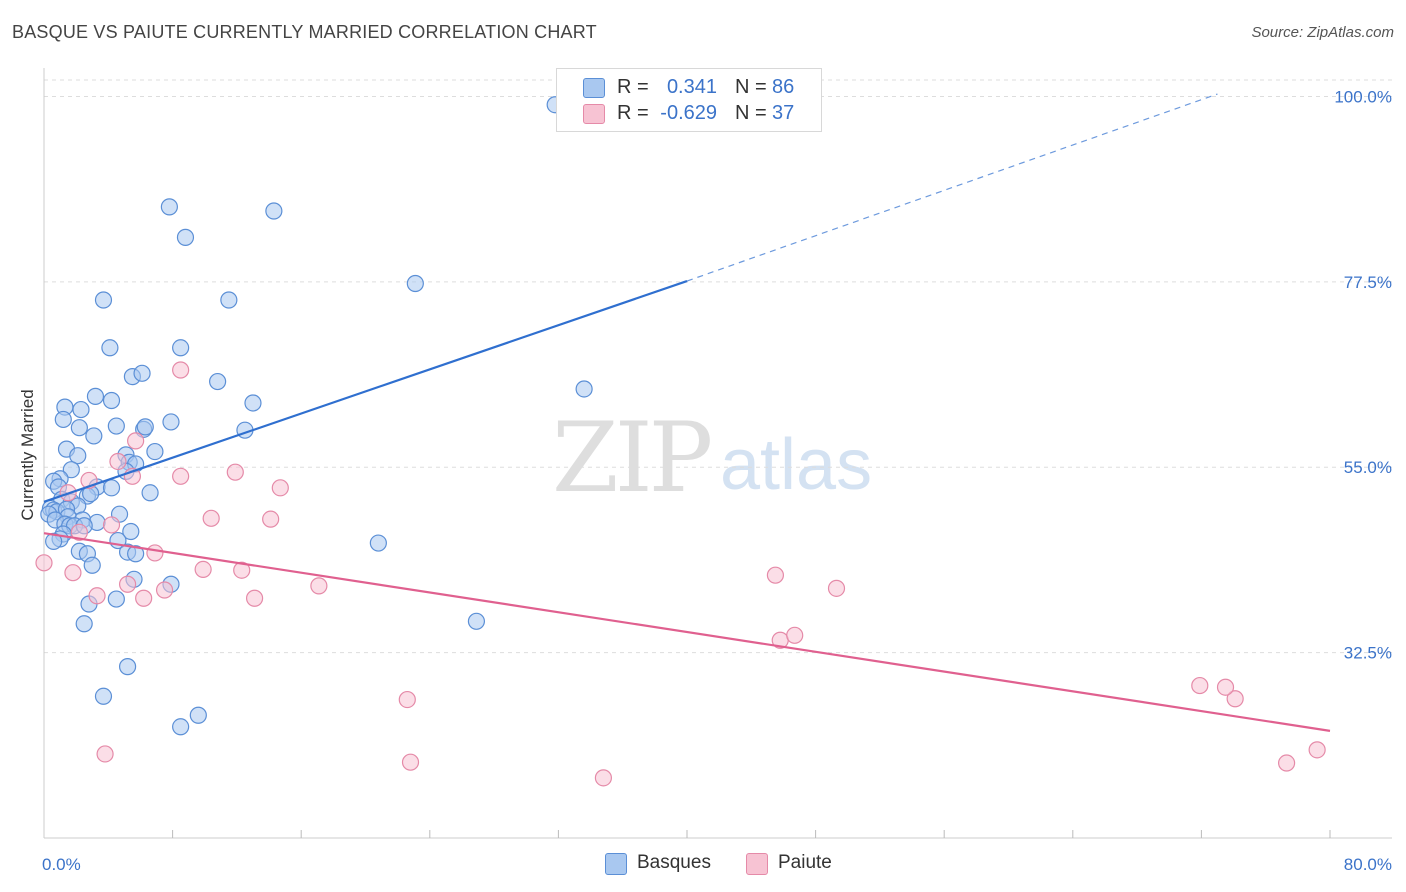 The height and width of the screenshot is (892, 1406). What do you see at coordinates (796, 465) in the screenshot?
I see `watermark-atlas: atlas` at bounding box center [796, 465].